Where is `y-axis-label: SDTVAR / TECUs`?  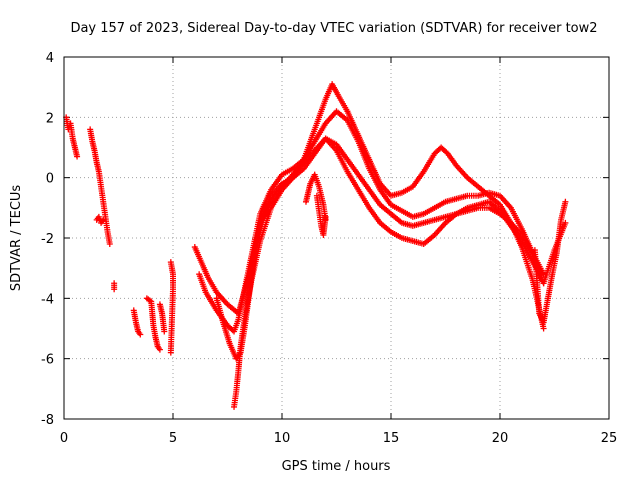
y-axis-label: SDTVAR / TECUs is located at coordinates (16, 238).